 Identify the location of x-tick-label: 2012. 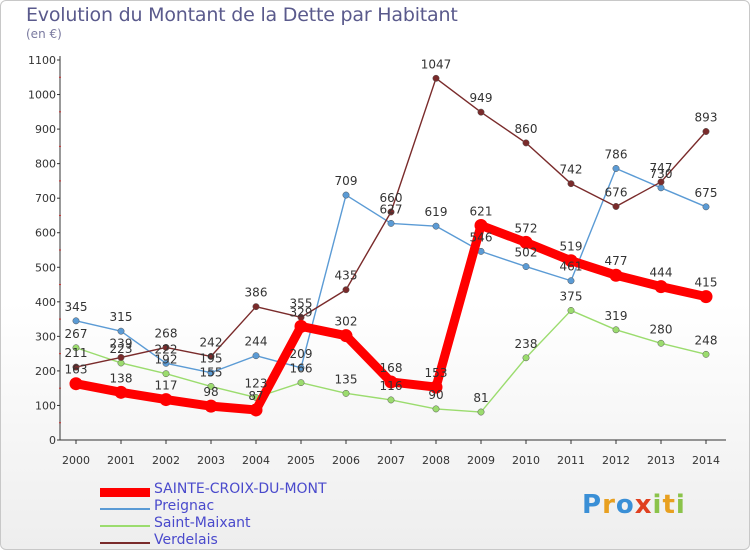
(616, 460).